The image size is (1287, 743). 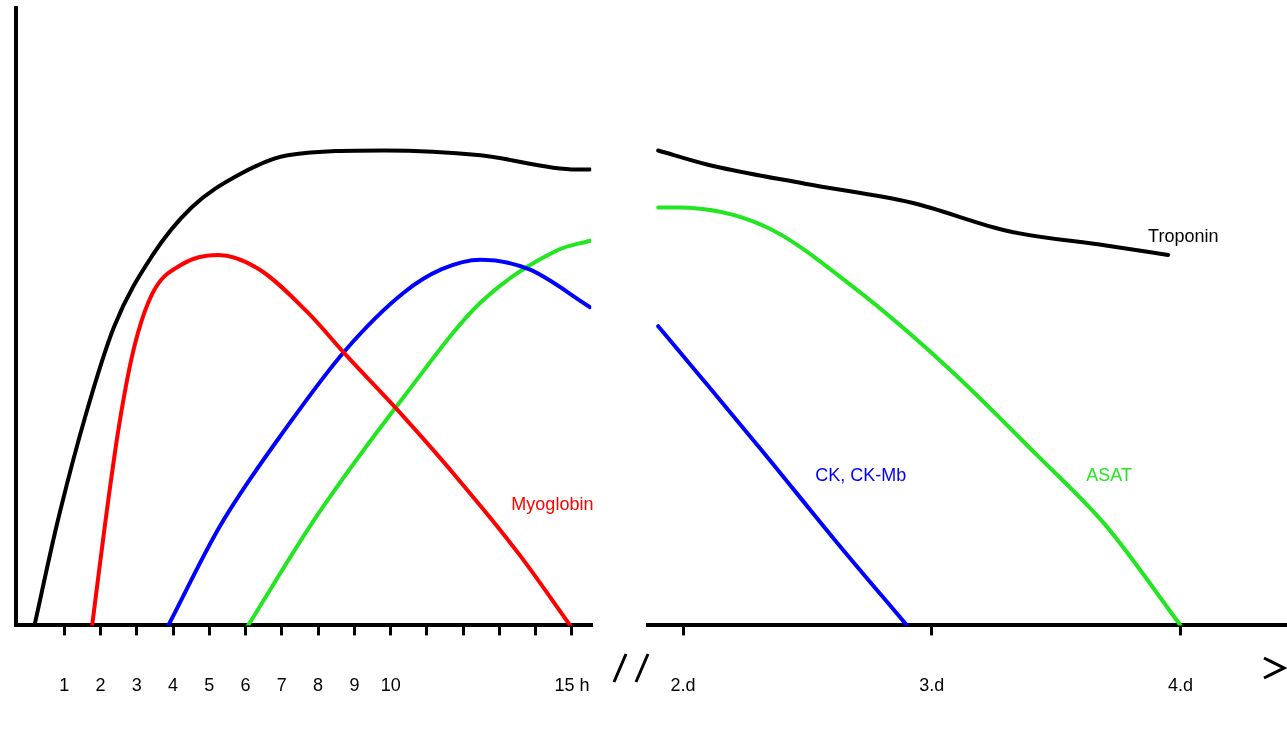 I want to click on x-tick-label: 1, so click(x=64, y=685).